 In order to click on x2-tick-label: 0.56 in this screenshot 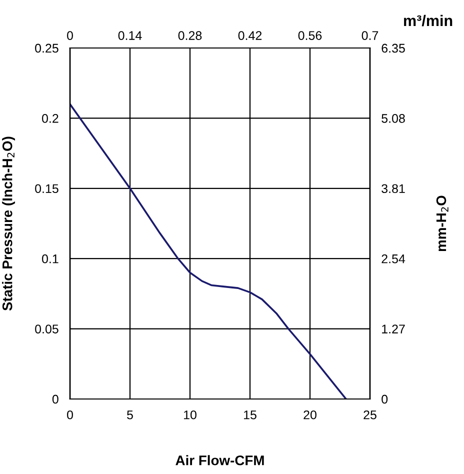, I will do `click(310, 35)`.